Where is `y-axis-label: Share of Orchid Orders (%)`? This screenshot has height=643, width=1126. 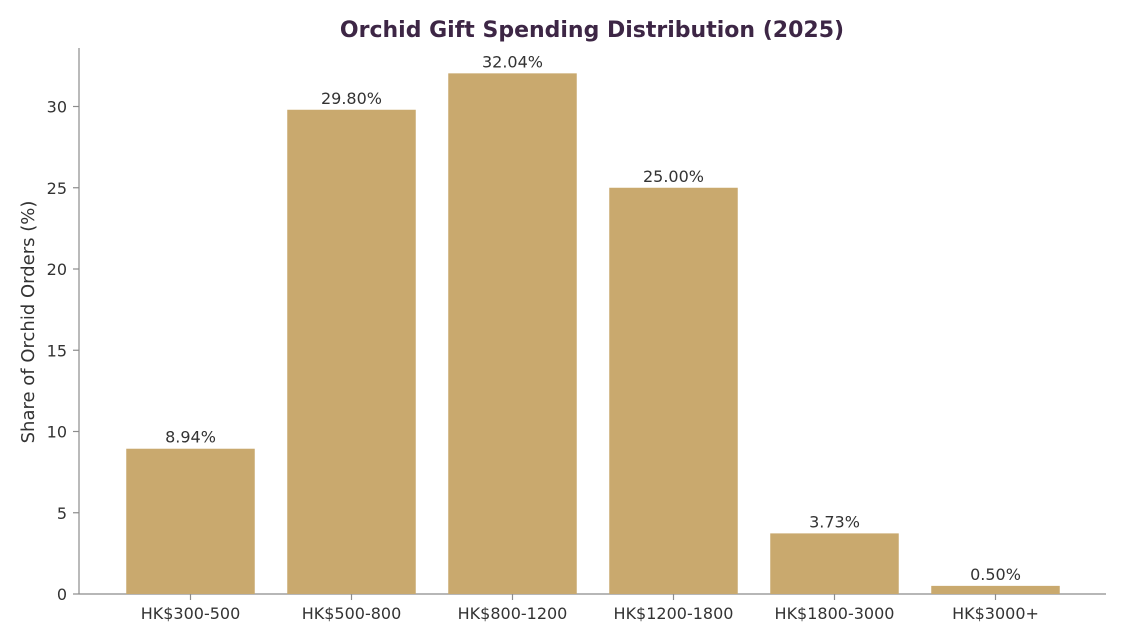 y-axis-label: Share of Orchid Orders (%) is located at coordinates (28, 322).